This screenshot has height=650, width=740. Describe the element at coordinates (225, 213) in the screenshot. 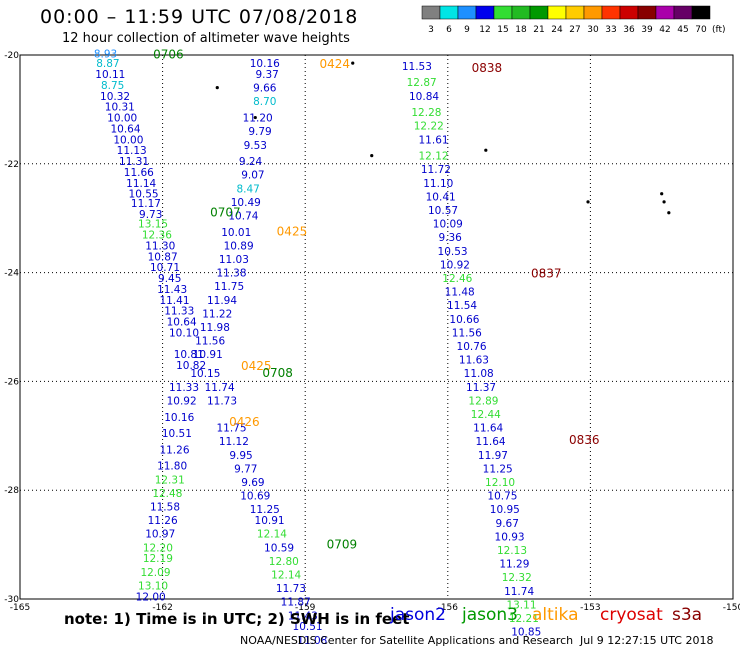

I see `pass-time-label: 0707` at that location.